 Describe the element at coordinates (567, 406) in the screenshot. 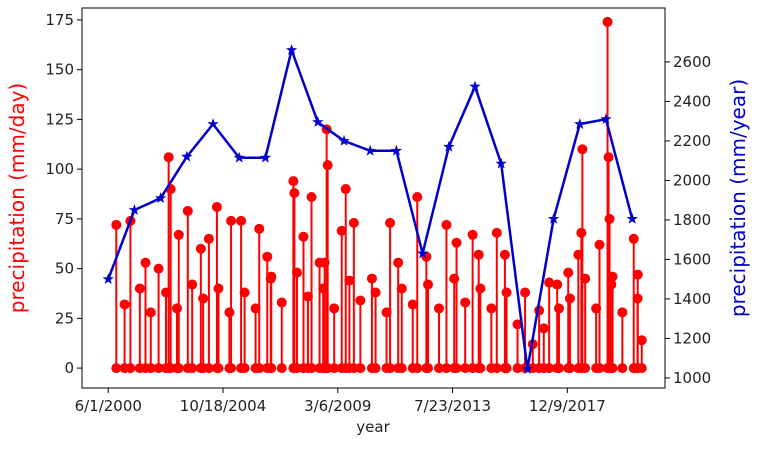

I see `x-tick-label: 12/9/2017` at that location.